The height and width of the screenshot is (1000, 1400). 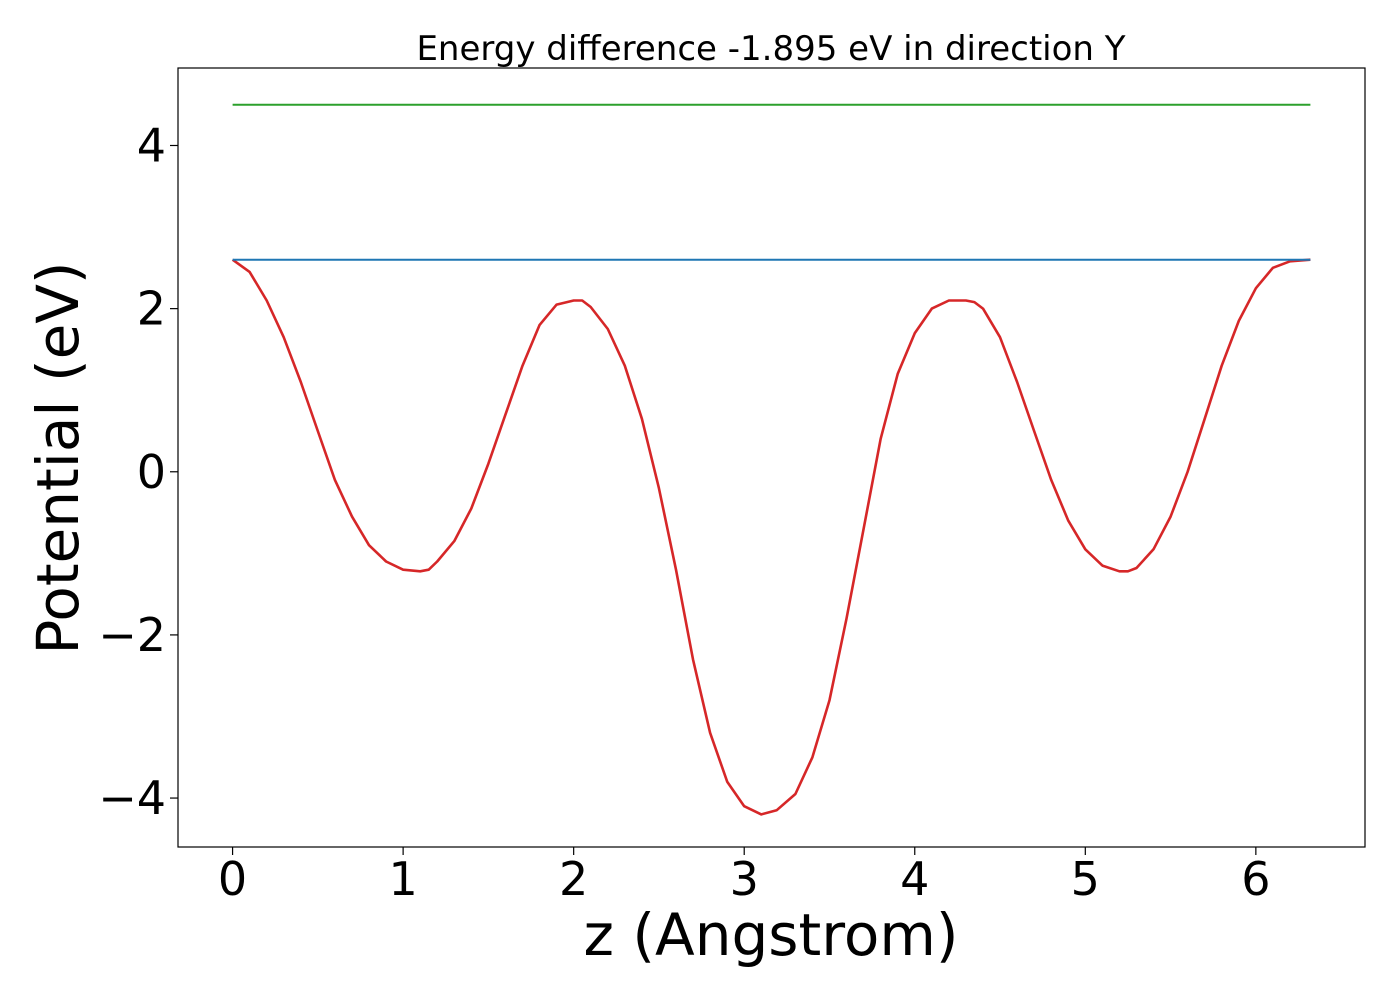 What do you see at coordinates (132, 798) in the screenshot?
I see `y-tick-label: −4` at bounding box center [132, 798].